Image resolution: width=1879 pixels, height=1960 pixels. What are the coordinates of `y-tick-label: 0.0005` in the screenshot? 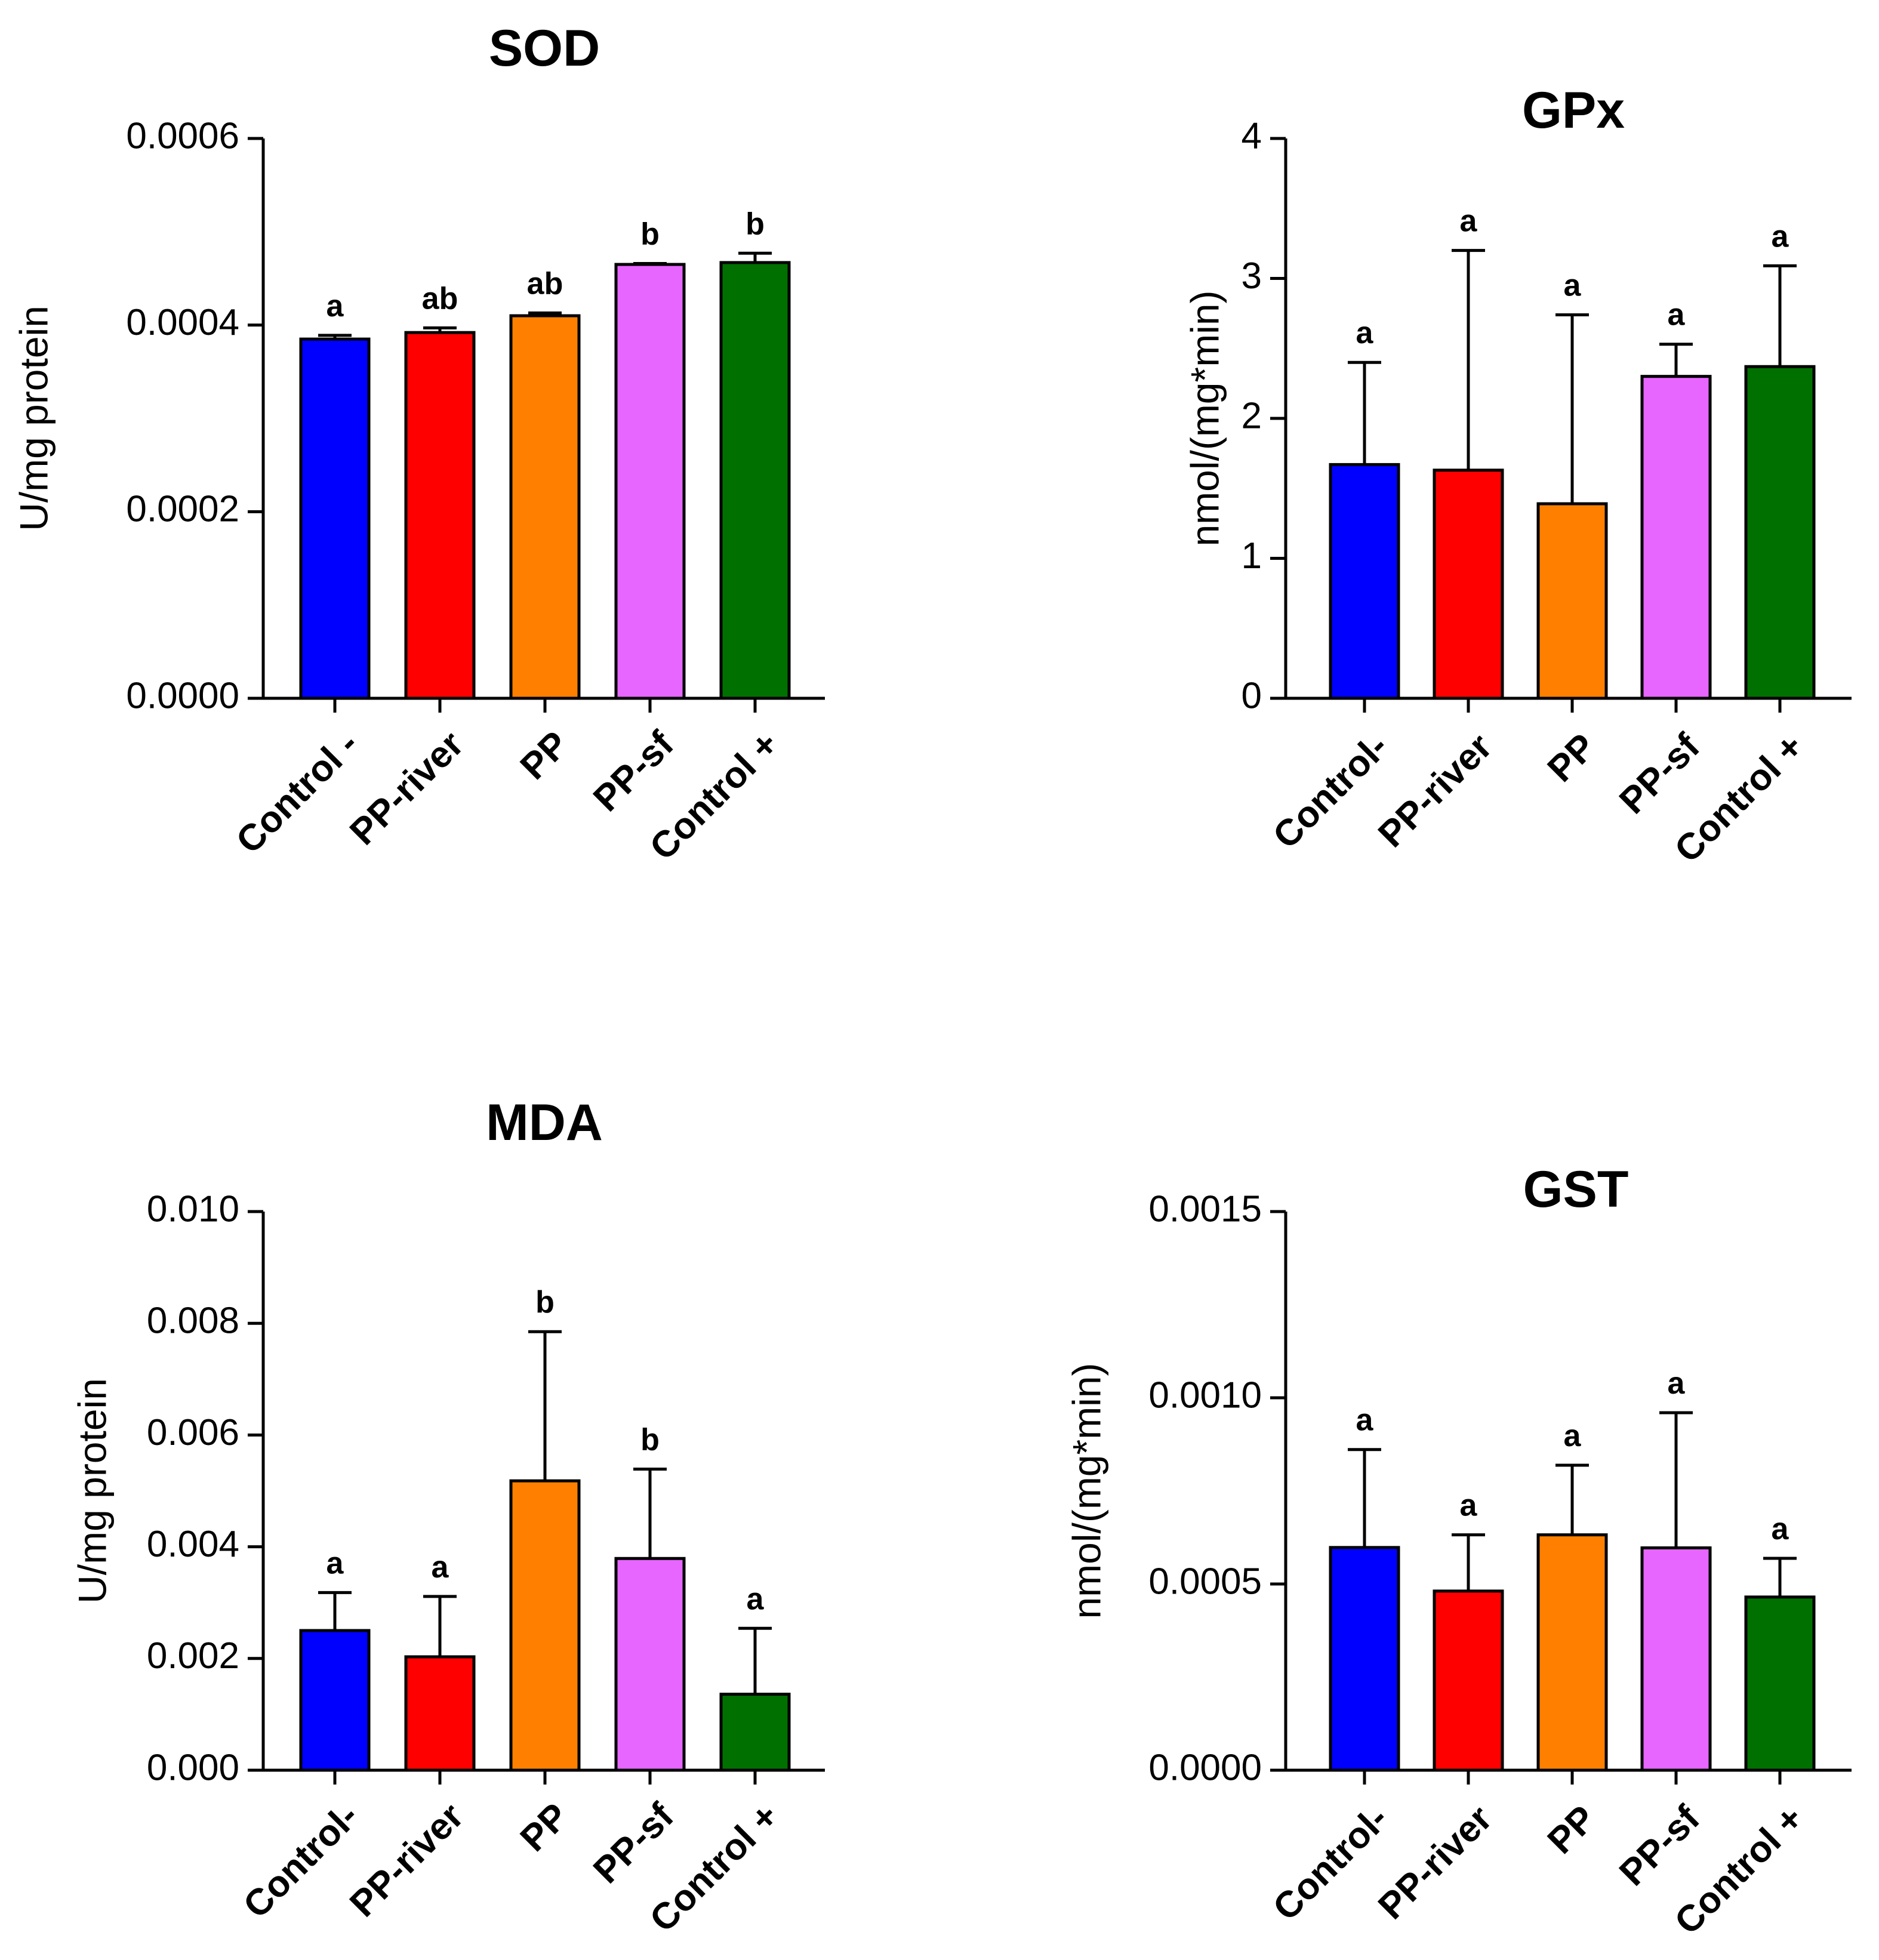 It's located at (1205, 1581).